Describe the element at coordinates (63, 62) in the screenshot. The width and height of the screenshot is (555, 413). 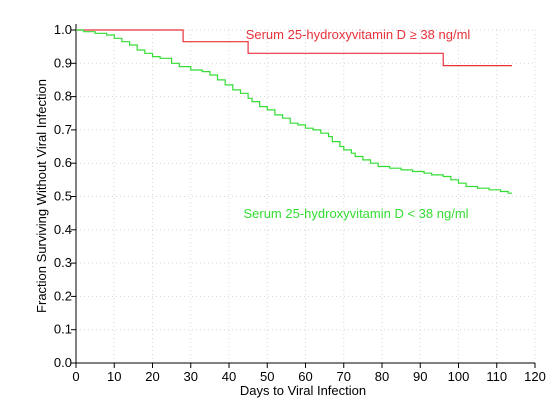
I see `y-tick-label: 0.9` at that location.